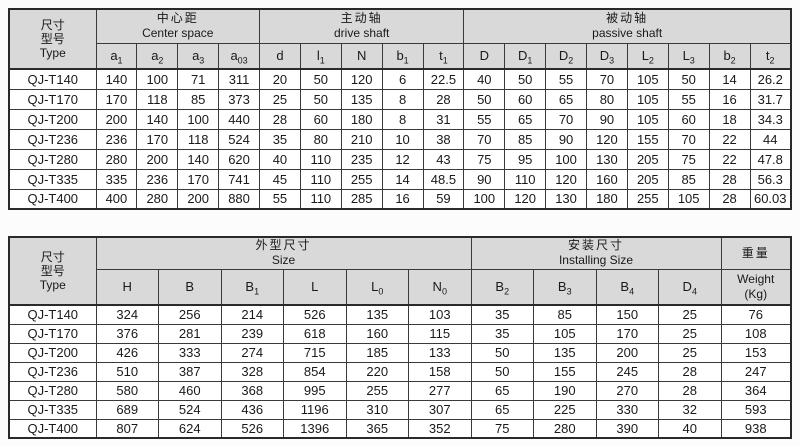 This screenshot has height=446, width=800. I want to click on value-cell: 274, so click(252, 352).